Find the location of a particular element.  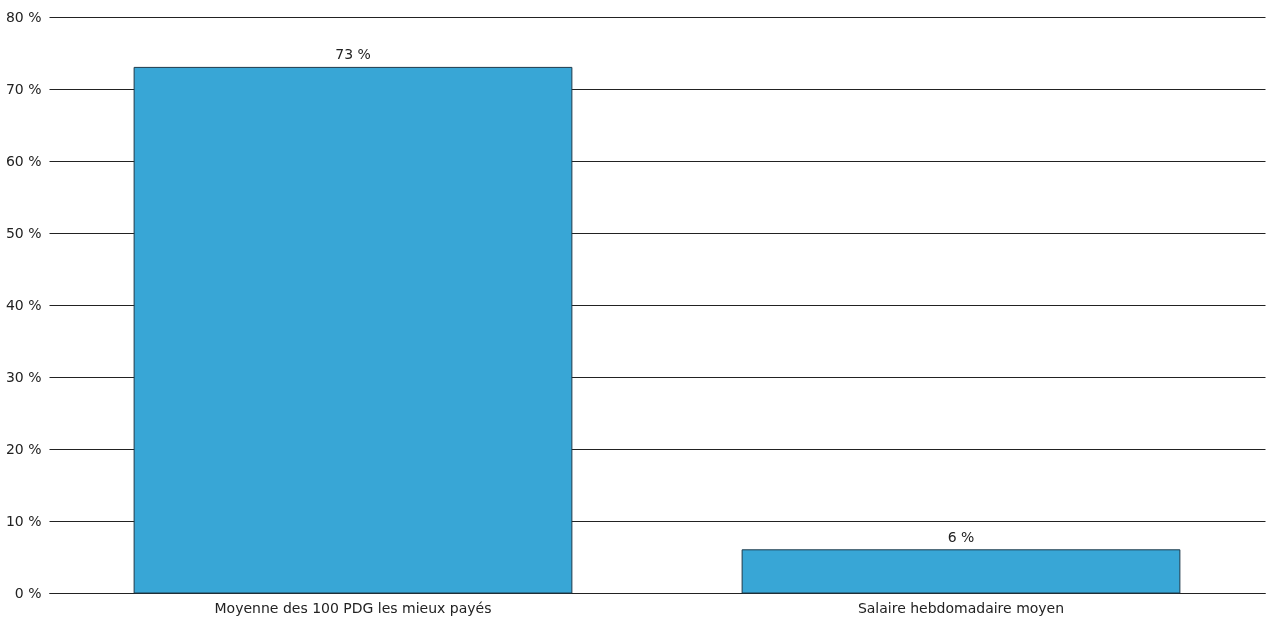

y-tick-label: 10 % is located at coordinates (23, 520).